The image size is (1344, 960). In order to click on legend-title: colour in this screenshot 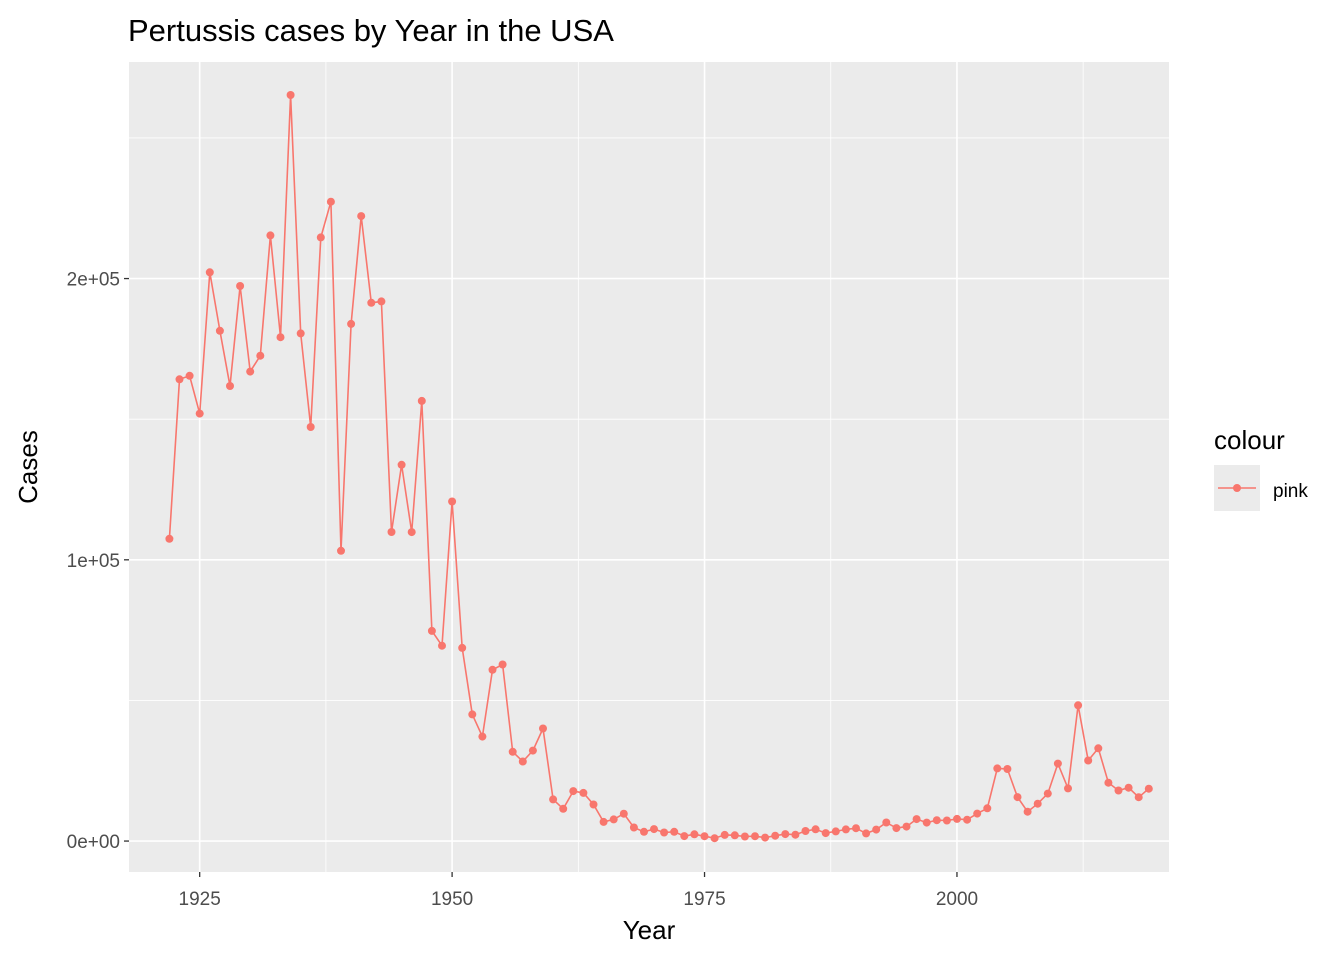, I will do `click(1249, 440)`.